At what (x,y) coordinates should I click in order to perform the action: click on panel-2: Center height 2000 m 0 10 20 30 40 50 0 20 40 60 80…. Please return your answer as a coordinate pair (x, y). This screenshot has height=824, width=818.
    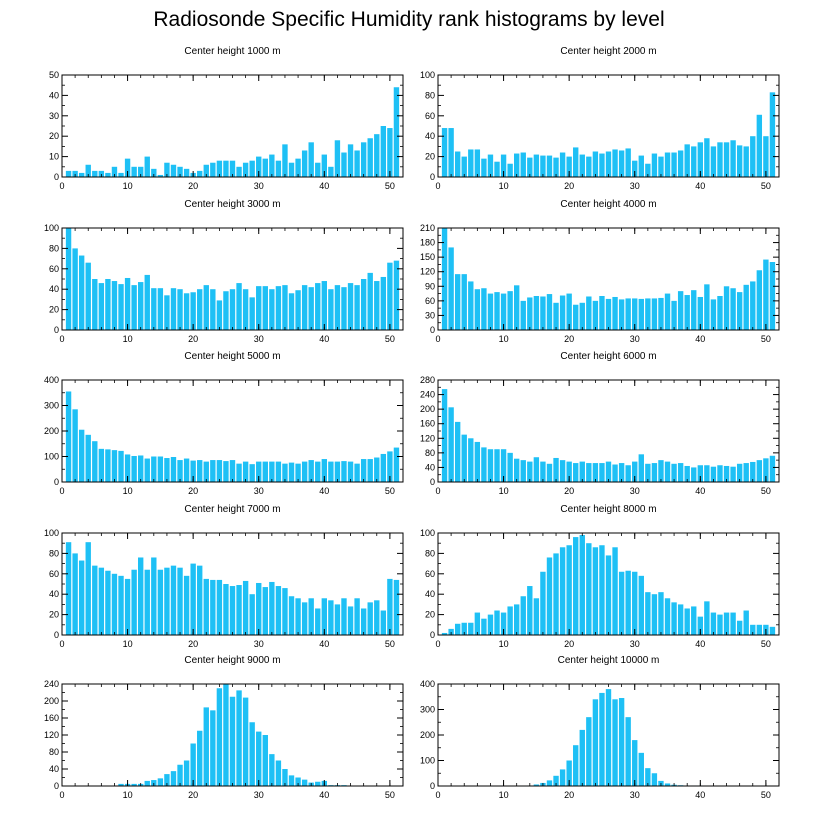
    Looking at the image, I should click on (600, 118).